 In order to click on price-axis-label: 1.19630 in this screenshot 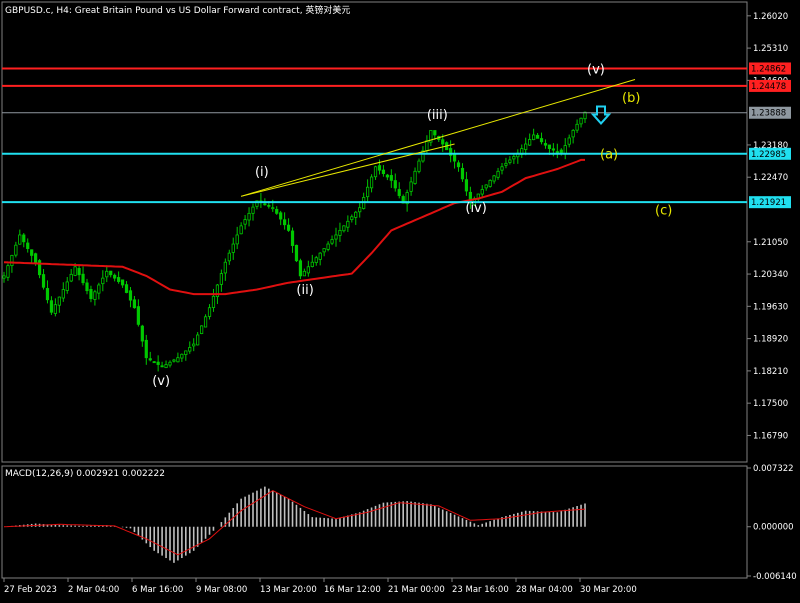, I will do `click(770, 307)`.